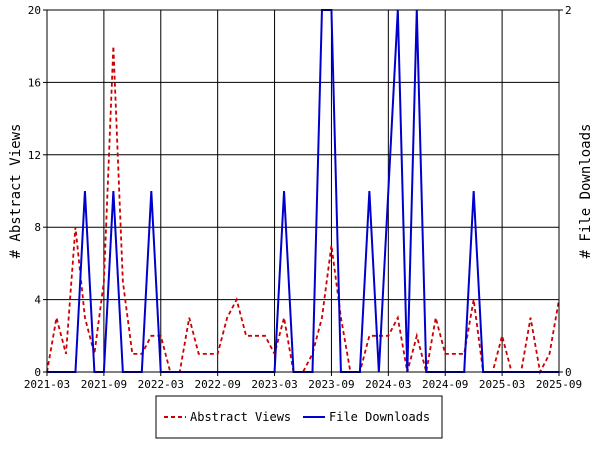  Describe the element at coordinates (502, 384) in the screenshot. I see `x-tick-label: 2025-03` at that location.